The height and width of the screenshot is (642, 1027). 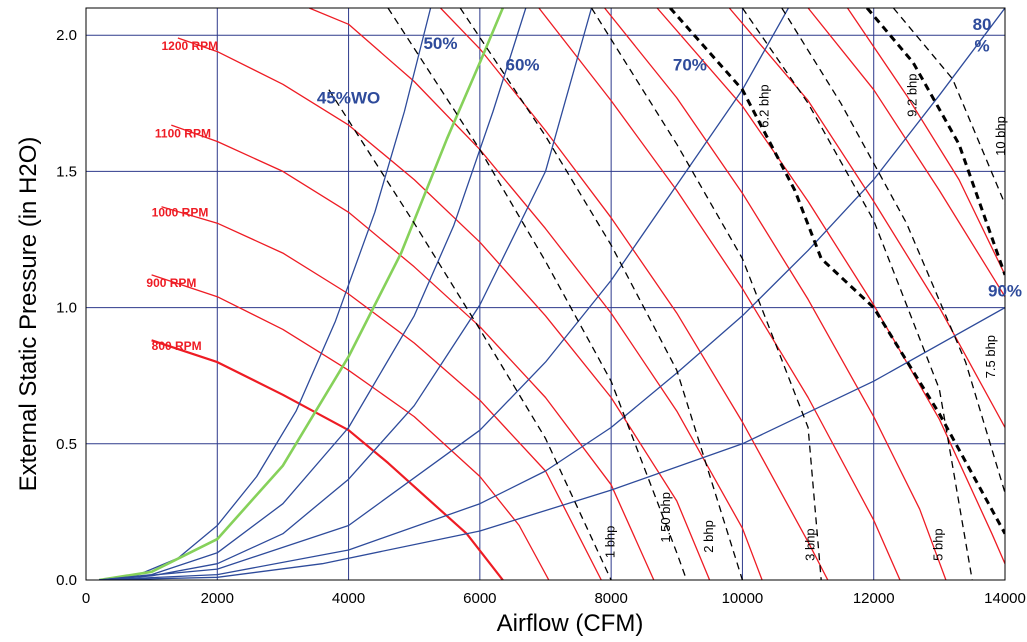 What do you see at coordinates (407, 0) in the screenshot?
I see `rpm-label: 1400 RPM` at bounding box center [407, 0].